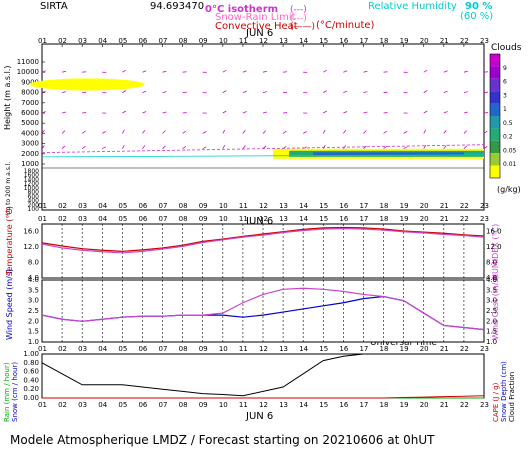  Describe the element at coordinates (510, 164) in the screenshot. I see `colorbar-label: 0.01` at that location.